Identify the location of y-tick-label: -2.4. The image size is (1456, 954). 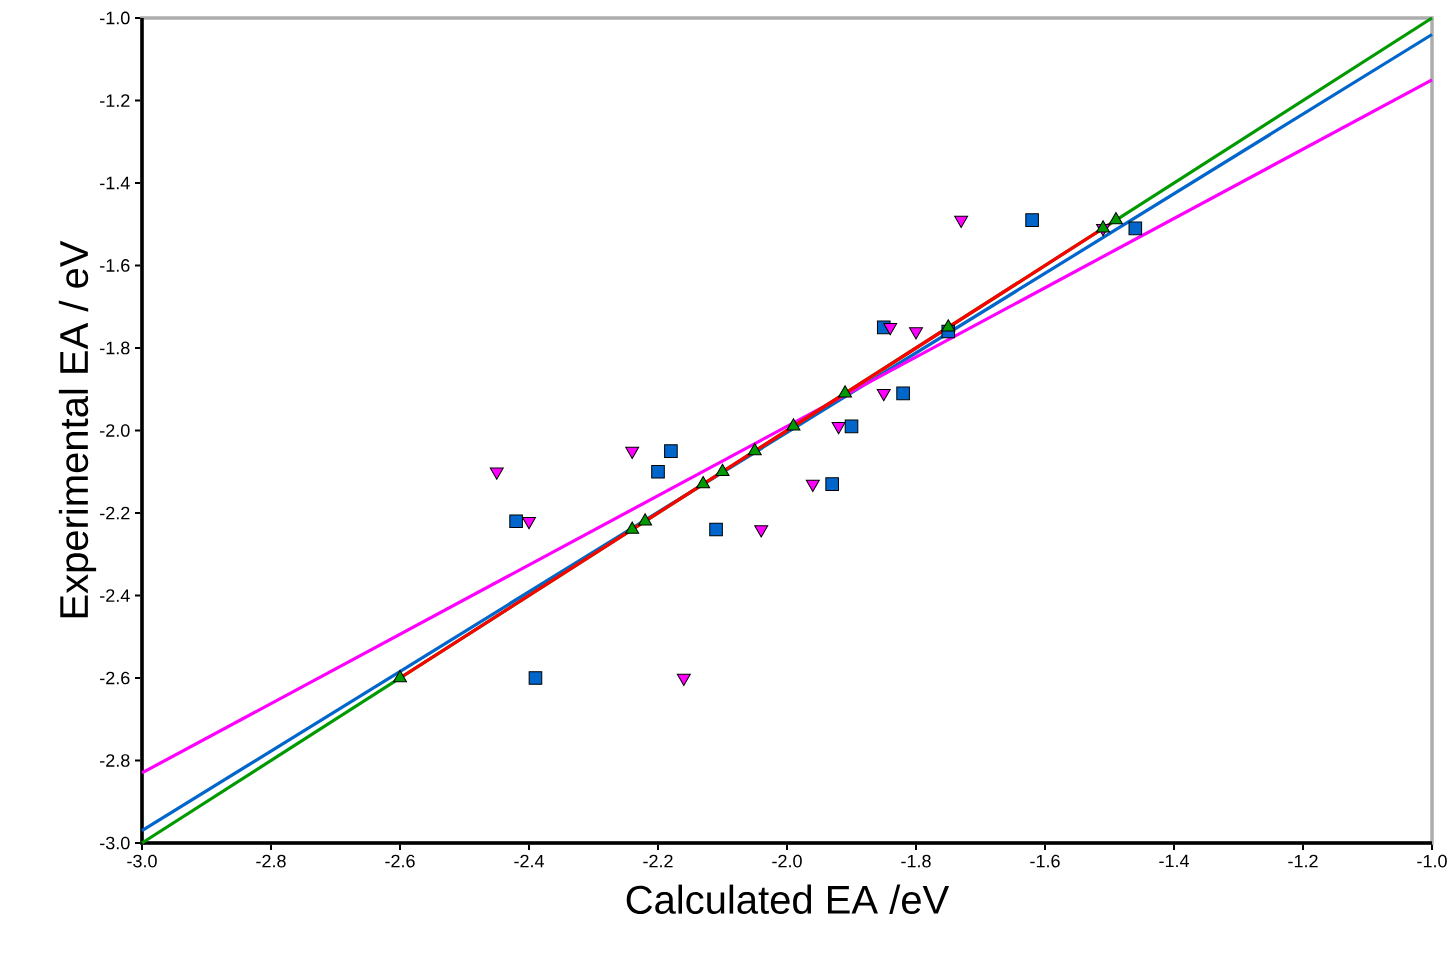
(115, 595).